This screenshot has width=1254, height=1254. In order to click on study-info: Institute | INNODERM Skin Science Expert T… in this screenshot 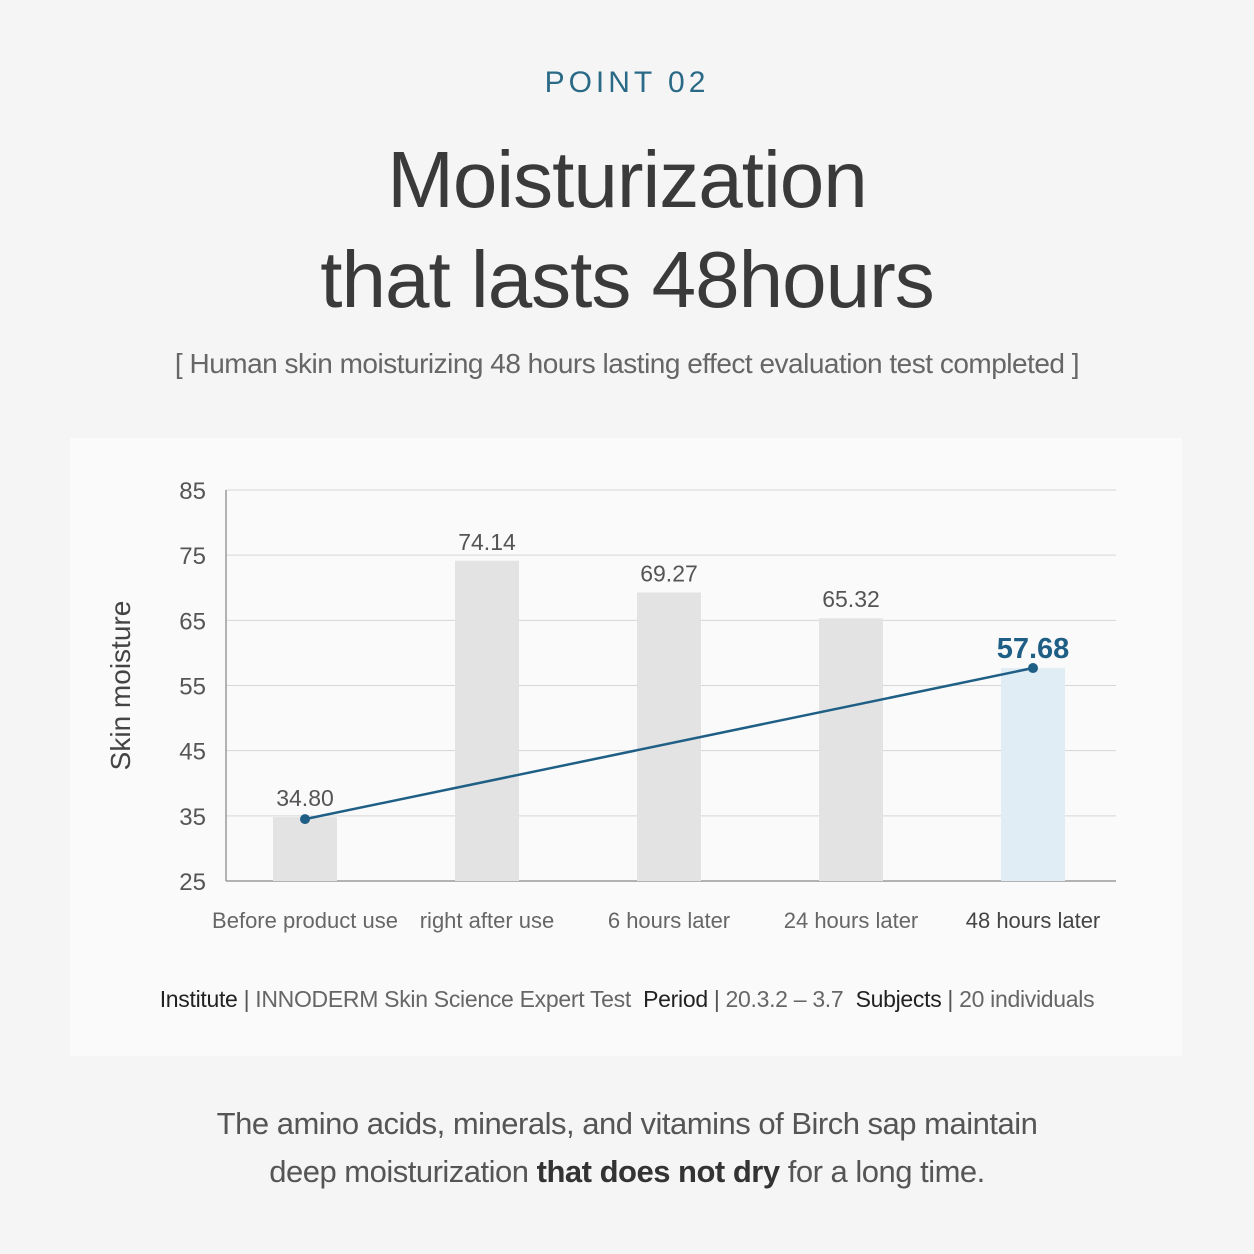, I will do `click(627, 999)`.